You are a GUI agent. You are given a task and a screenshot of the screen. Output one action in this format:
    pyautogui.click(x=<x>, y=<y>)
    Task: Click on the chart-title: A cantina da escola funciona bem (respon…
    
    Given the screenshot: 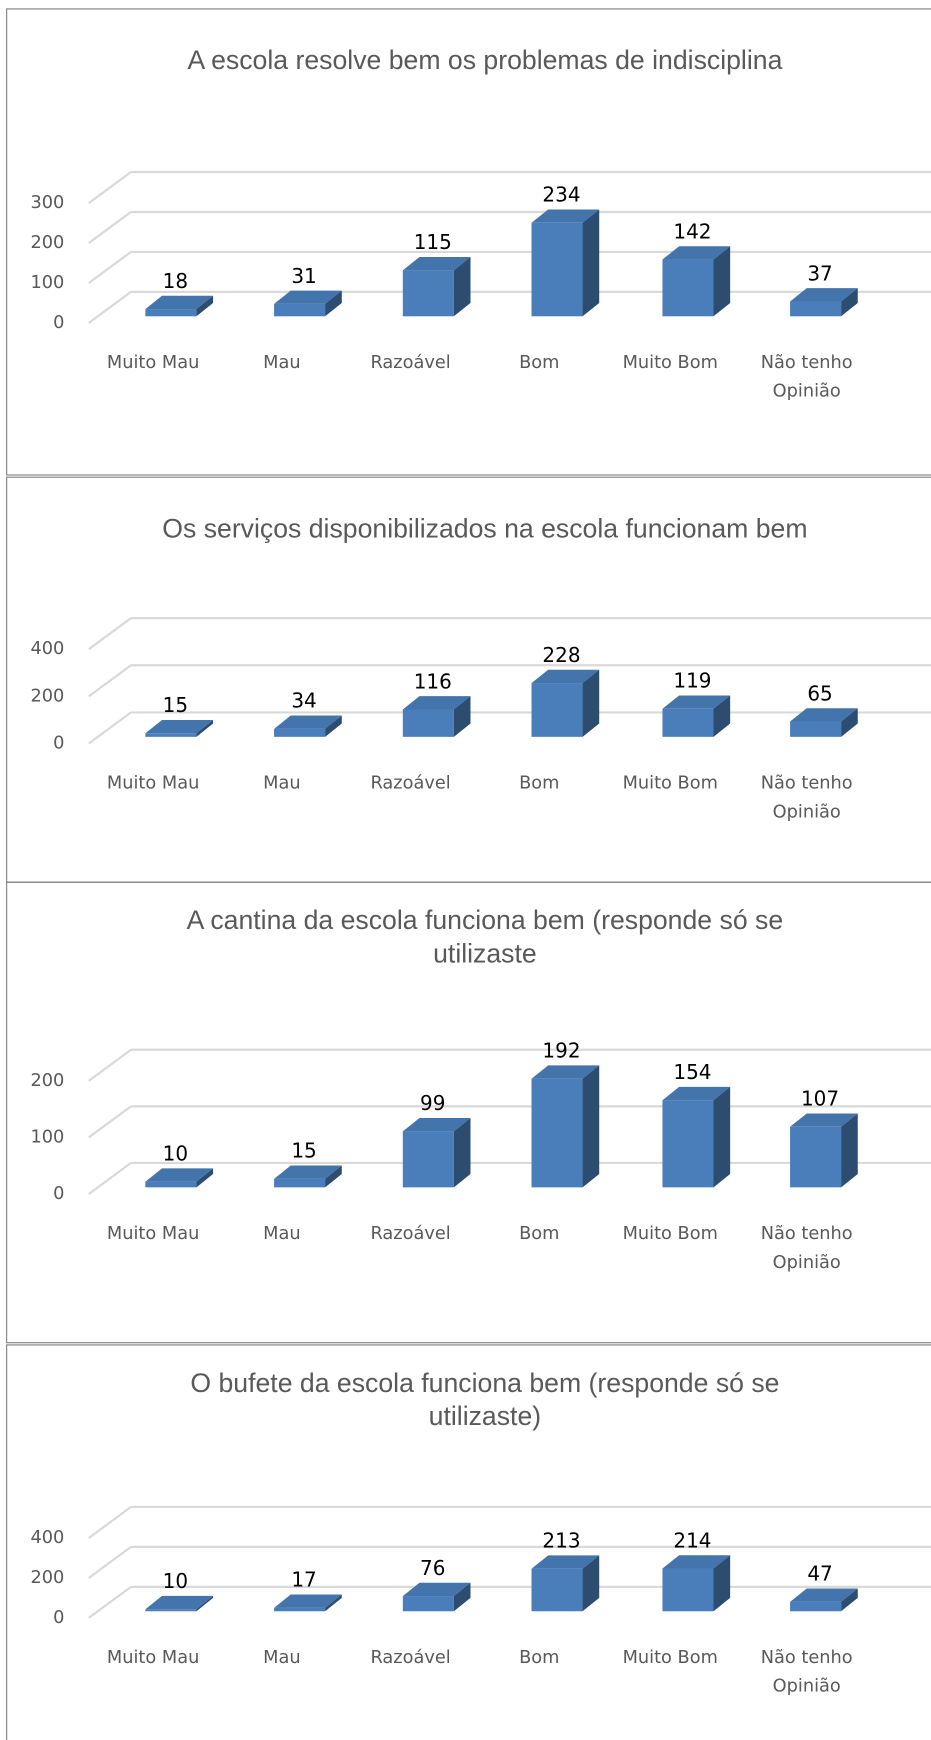 What is the action you would take?
    pyautogui.click(x=485, y=936)
    